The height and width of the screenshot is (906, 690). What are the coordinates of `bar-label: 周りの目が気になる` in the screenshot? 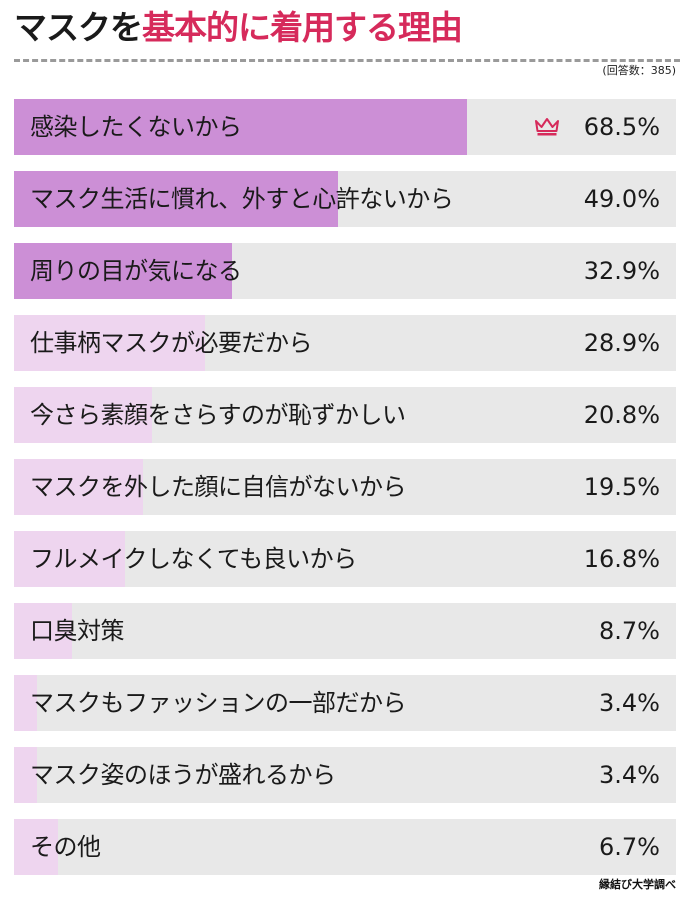 It's located at (136, 271).